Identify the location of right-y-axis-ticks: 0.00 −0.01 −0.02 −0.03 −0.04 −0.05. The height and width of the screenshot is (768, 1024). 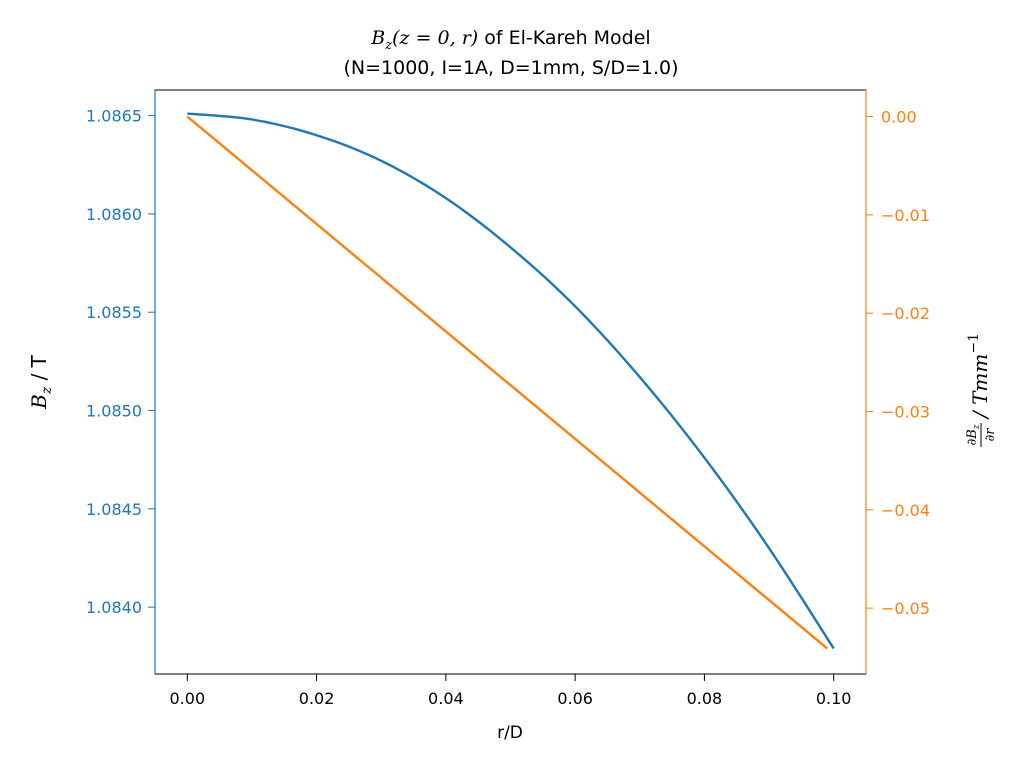
(898, 363).